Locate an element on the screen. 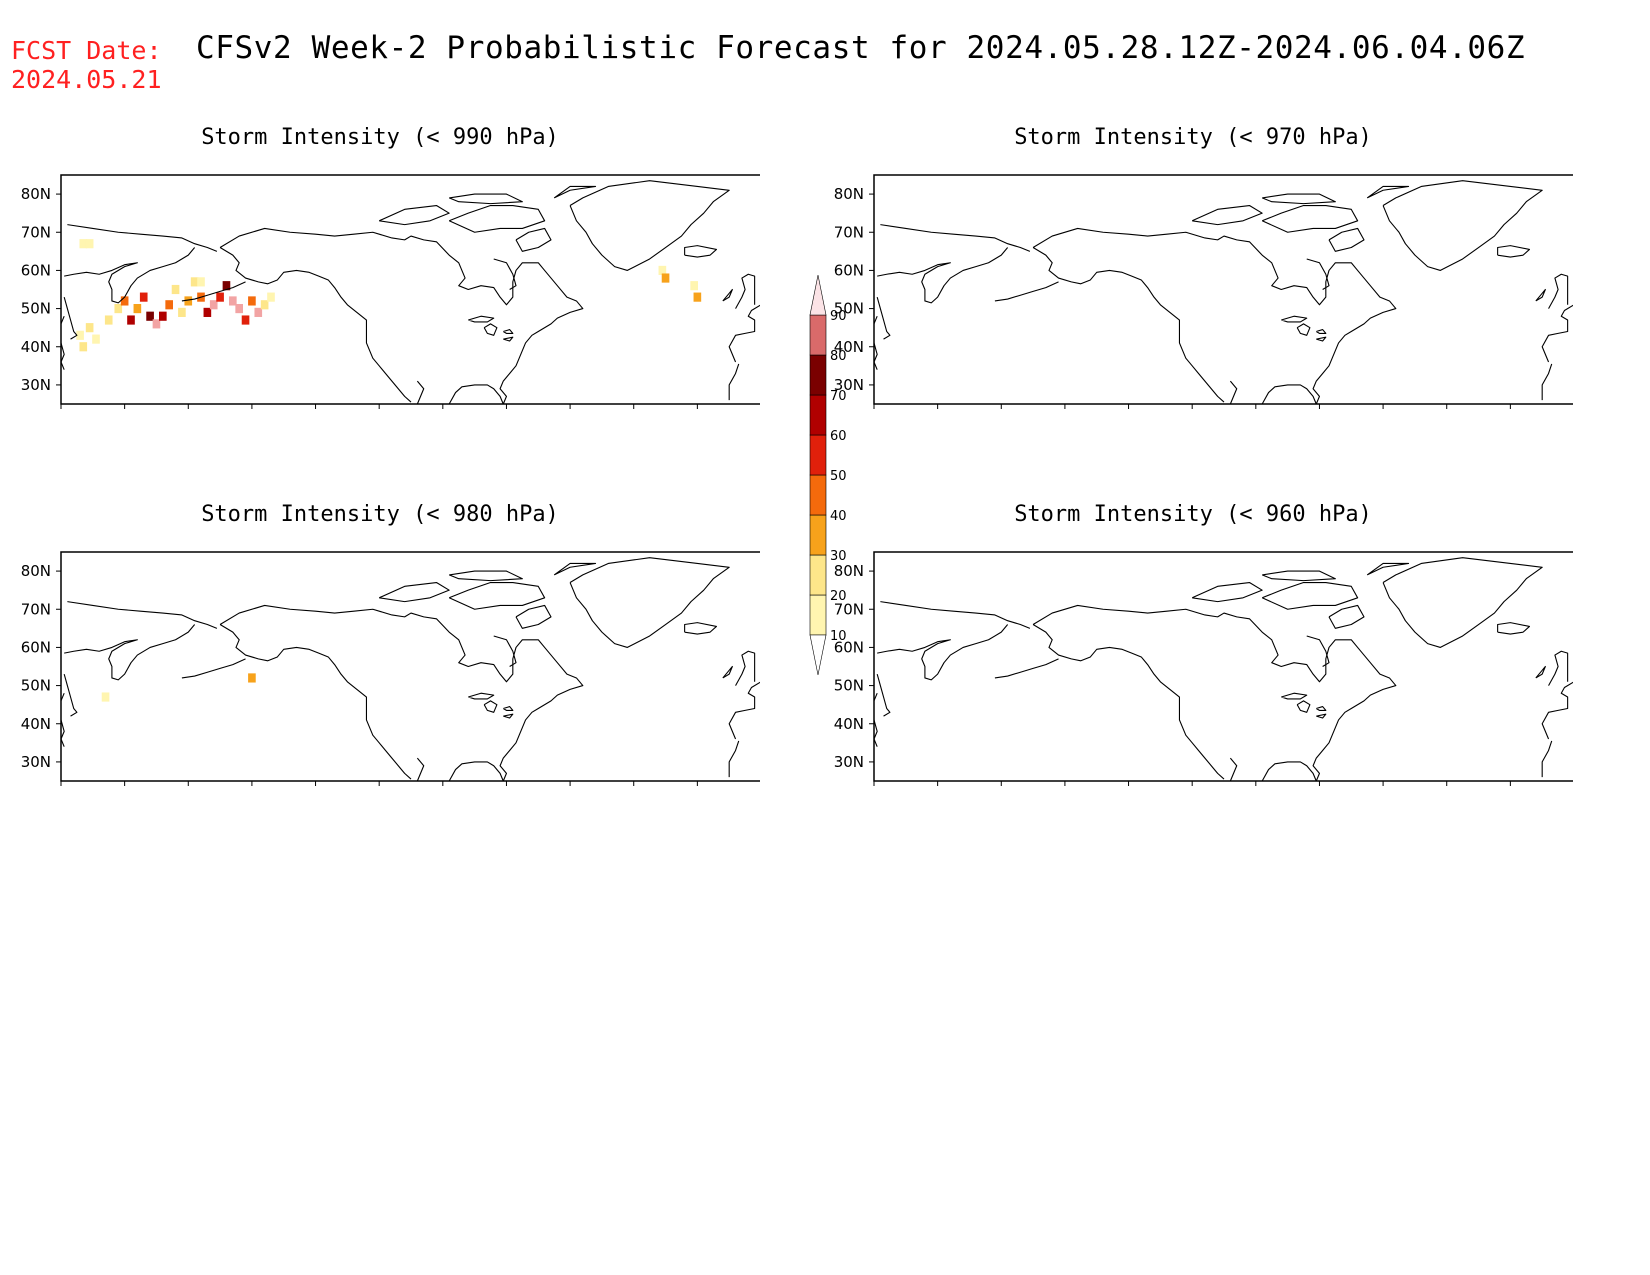  lon-tick-label: 60W is located at coordinates (570, 791).